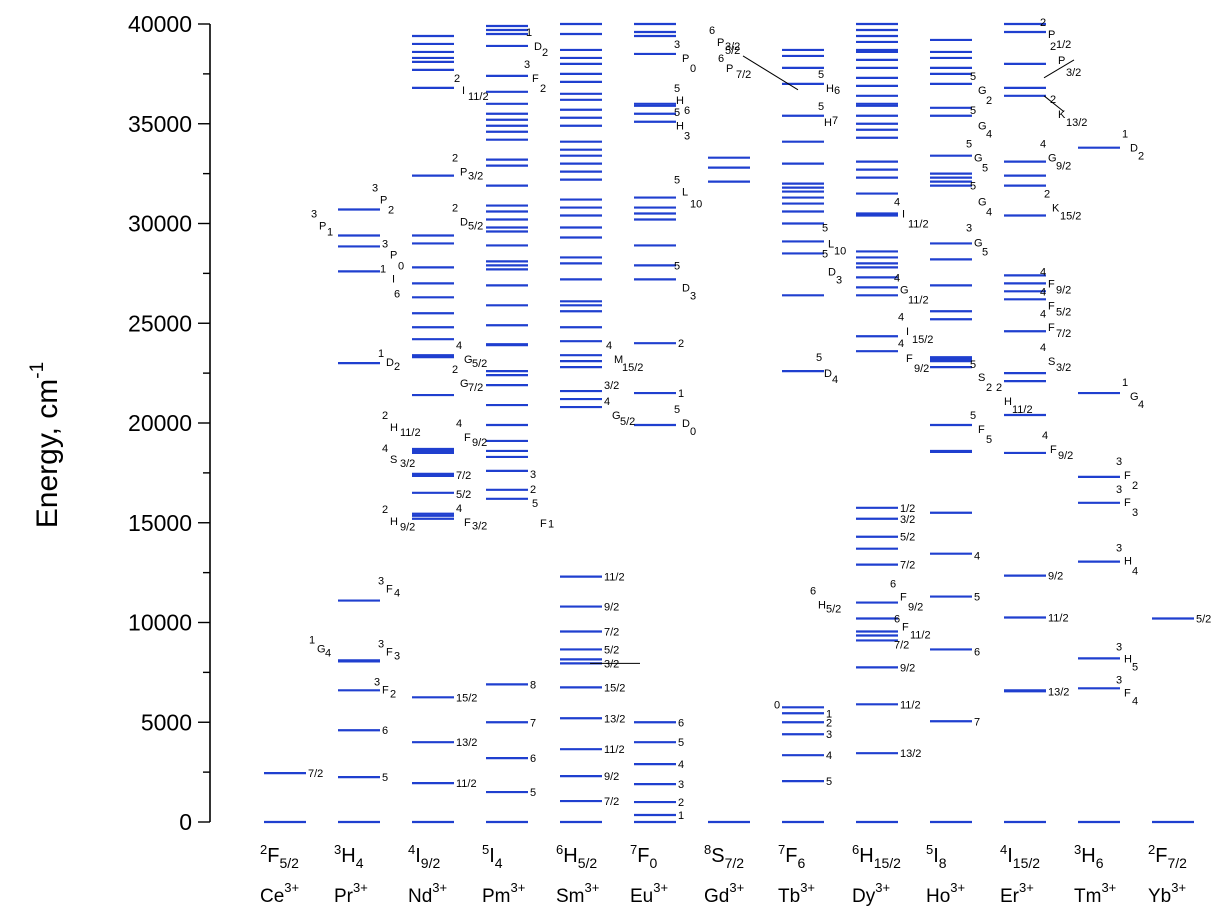 The height and width of the screenshot is (911, 1230). What do you see at coordinates (1017, 893) in the screenshot?
I see `ion-label: Er3+` at bounding box center [1017, 893].